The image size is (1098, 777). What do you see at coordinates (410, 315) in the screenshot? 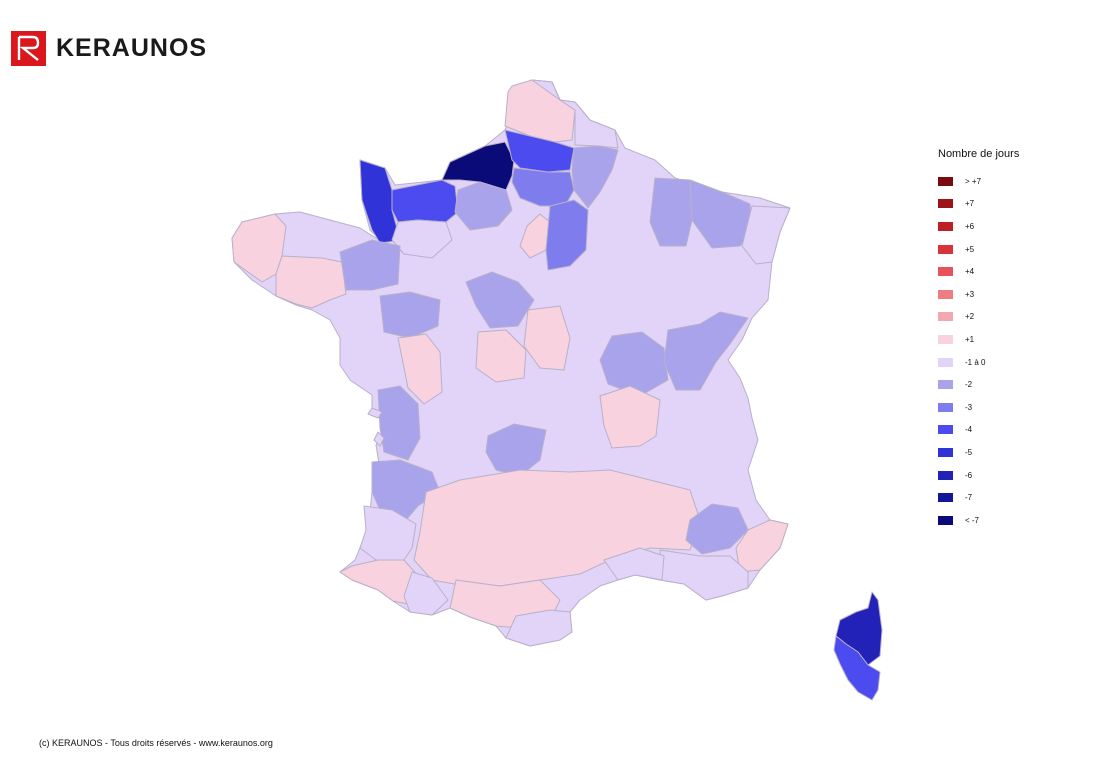
I see `sarthe` at bounding box center [410, 315].